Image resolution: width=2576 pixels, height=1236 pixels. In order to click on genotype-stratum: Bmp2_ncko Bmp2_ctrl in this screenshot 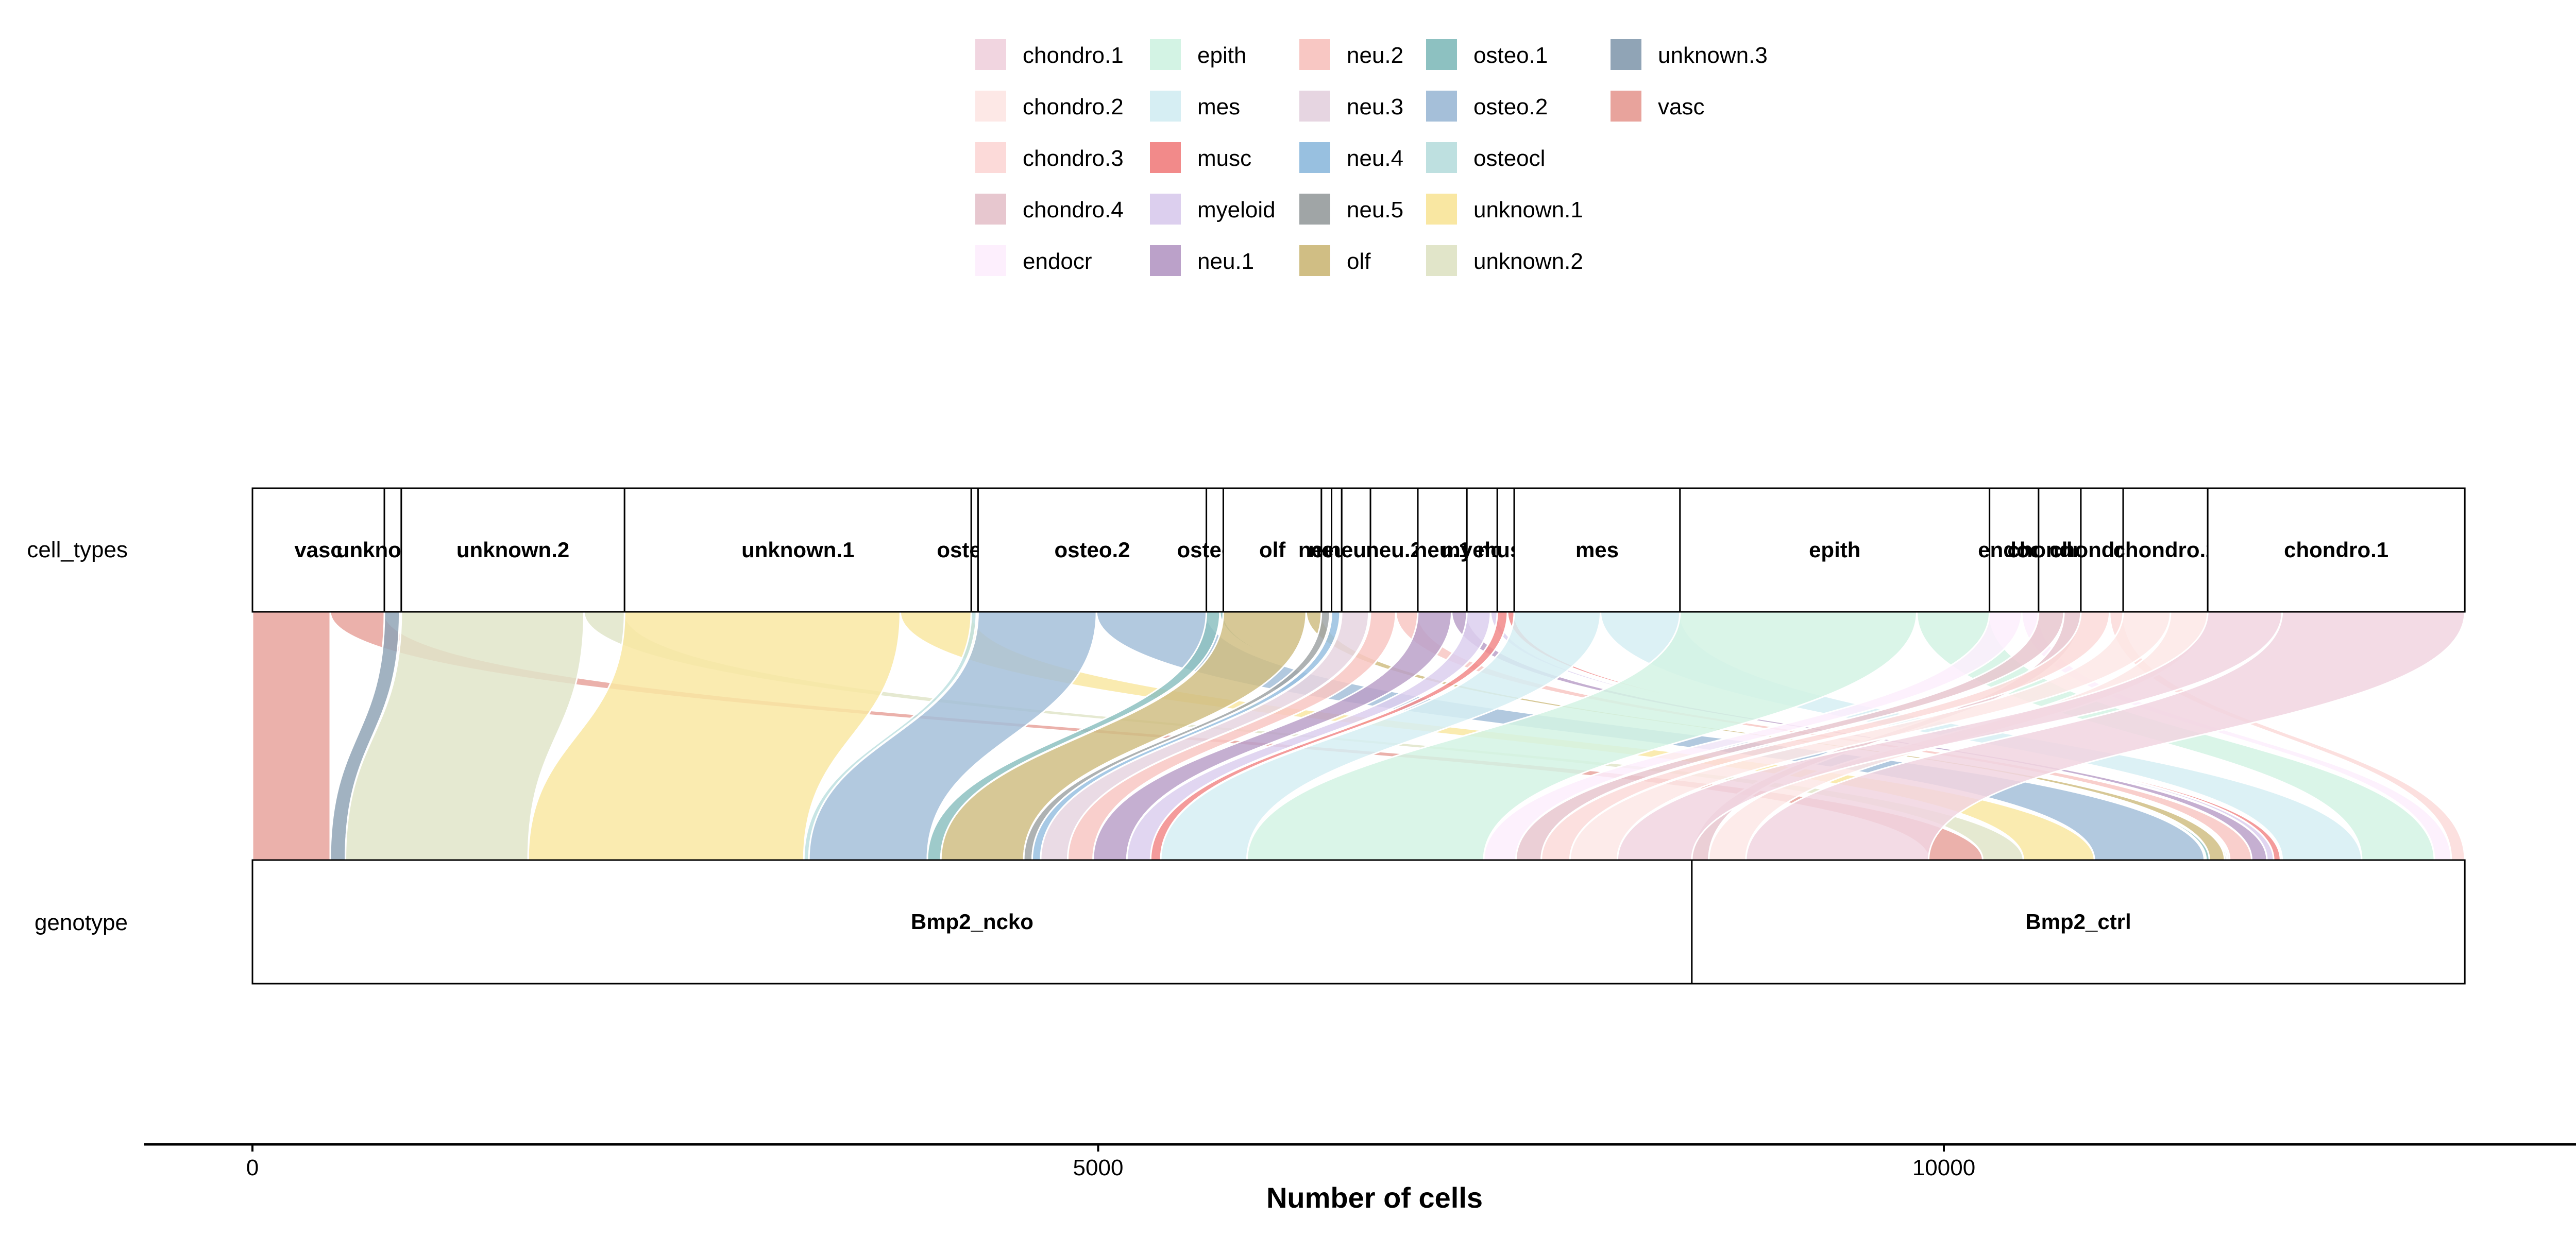, I will do `click(1358, 922)`.